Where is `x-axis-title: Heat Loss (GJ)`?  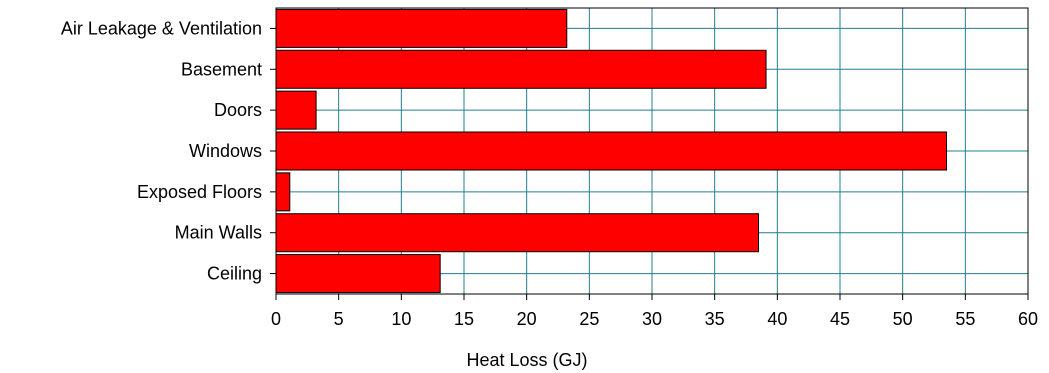
x-axis-title: Heat Loss (GJ) is located at coordinates (526, 360).